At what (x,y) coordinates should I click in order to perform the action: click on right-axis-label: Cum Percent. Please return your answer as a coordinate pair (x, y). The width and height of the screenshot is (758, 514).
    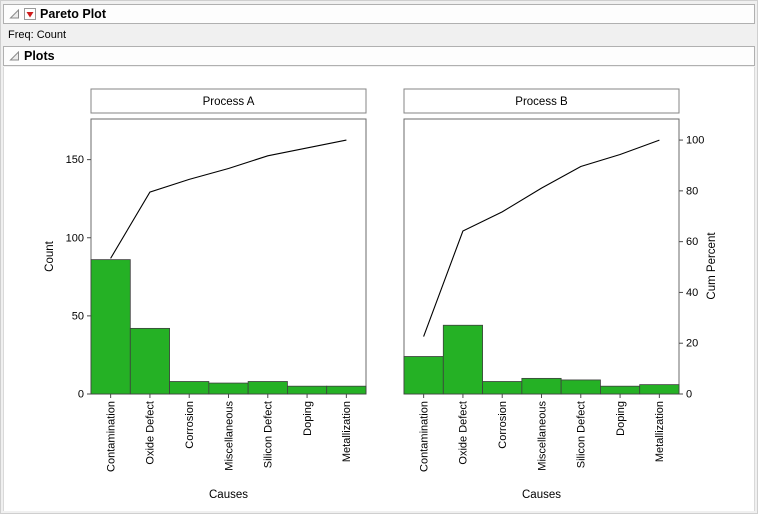
    Looking at the image, I should click on (712, 266).